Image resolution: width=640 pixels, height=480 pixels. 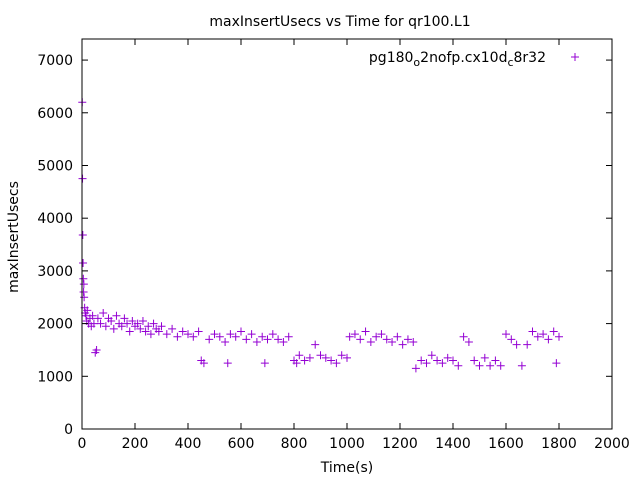 I want to click on x-tick-label: 1600, so click(x=506, y=444).